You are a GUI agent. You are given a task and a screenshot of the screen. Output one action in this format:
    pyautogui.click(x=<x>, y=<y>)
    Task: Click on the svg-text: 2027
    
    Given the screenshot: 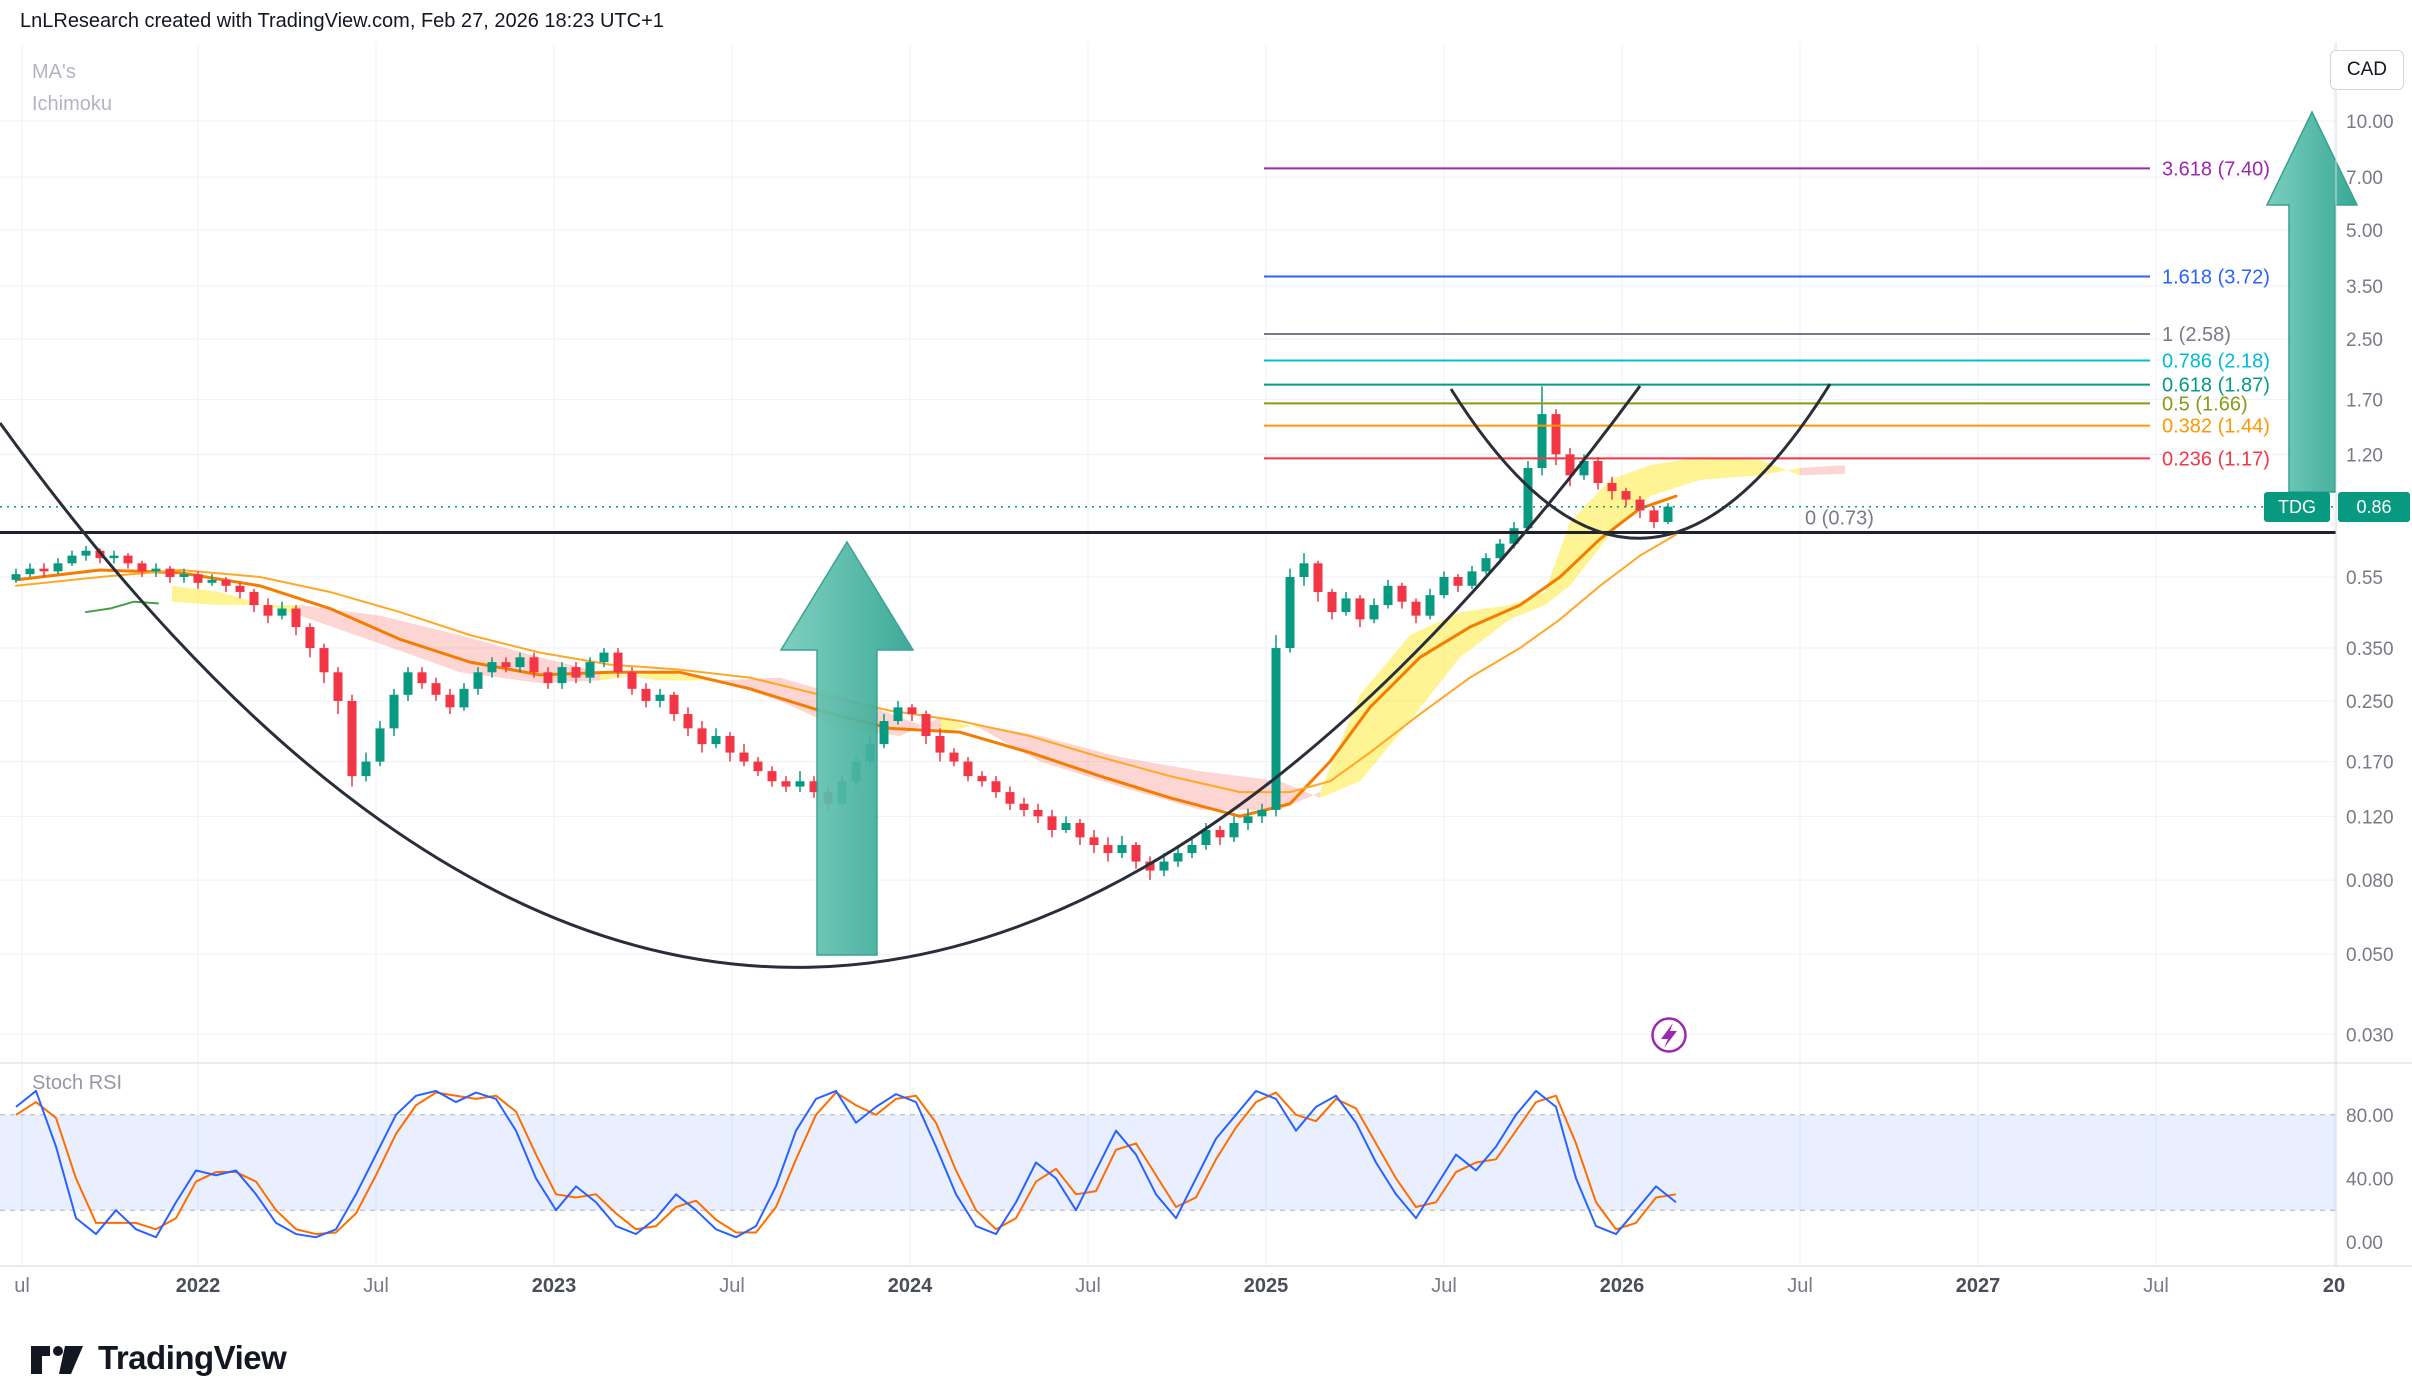 What is the action you would take?
    pyautogui.click(x=1978, y=1286)
    